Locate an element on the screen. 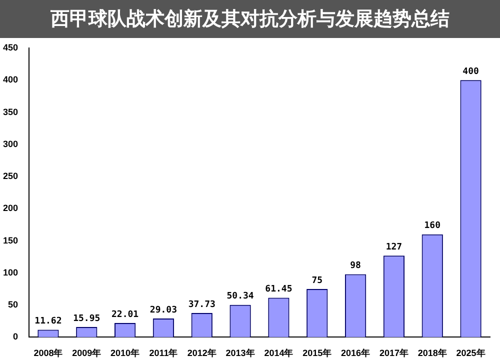  x-tick-label: 2013年 is located at coordinates (240, 353).